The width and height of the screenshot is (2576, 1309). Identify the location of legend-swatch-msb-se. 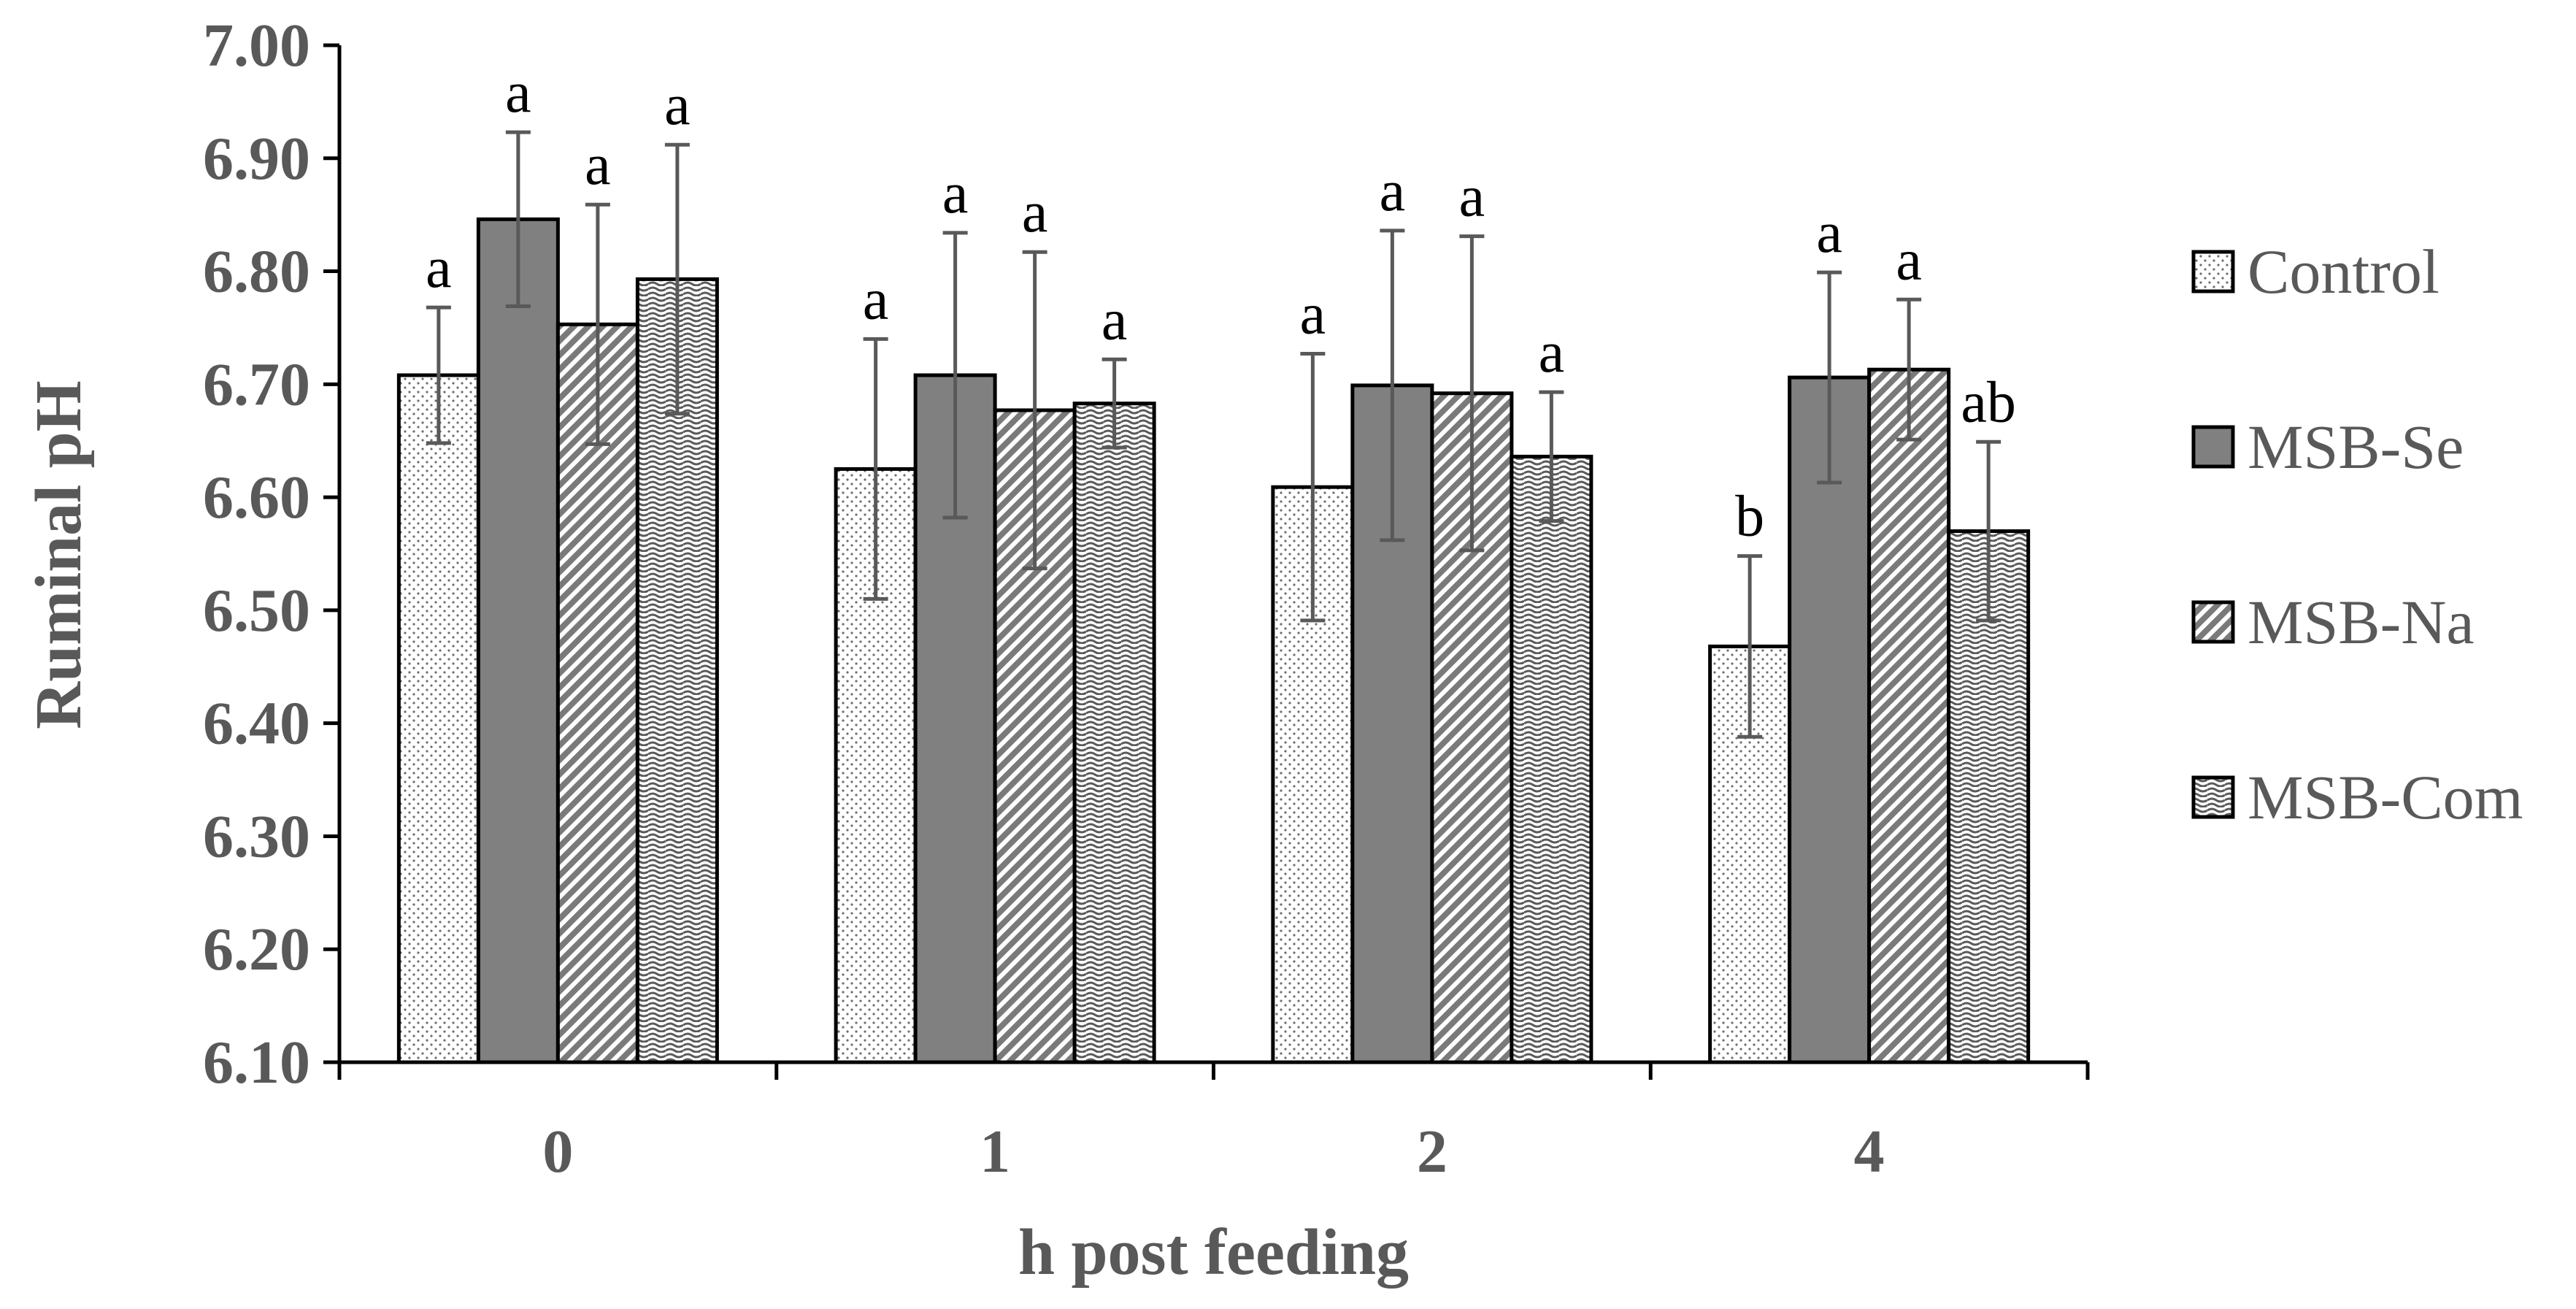
(2213, 447).